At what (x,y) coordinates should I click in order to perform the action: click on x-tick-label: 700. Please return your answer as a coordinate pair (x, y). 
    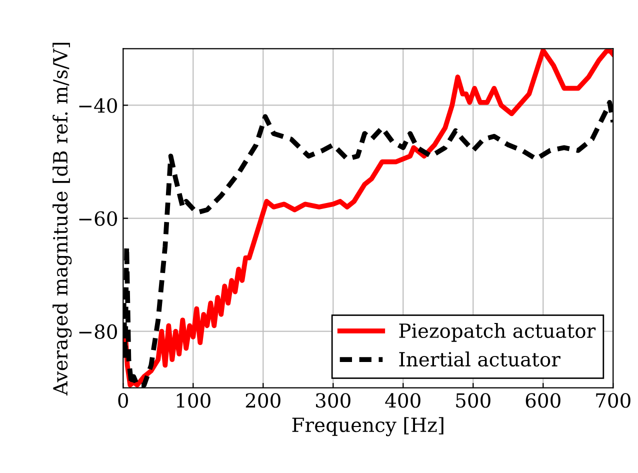
    Looking at the image, I should click on (613, 400).